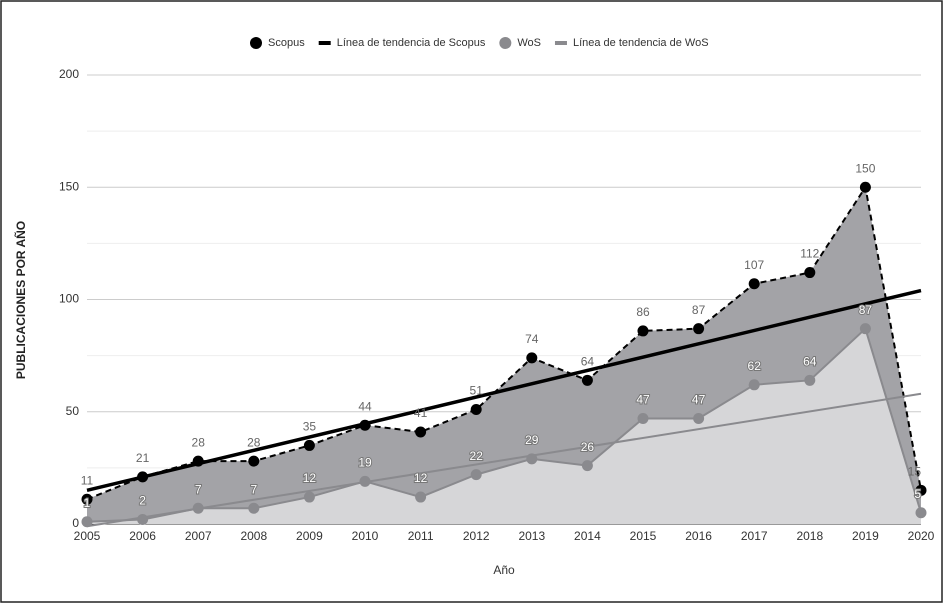  I want to click on data-label: 22, so click(477, 456).